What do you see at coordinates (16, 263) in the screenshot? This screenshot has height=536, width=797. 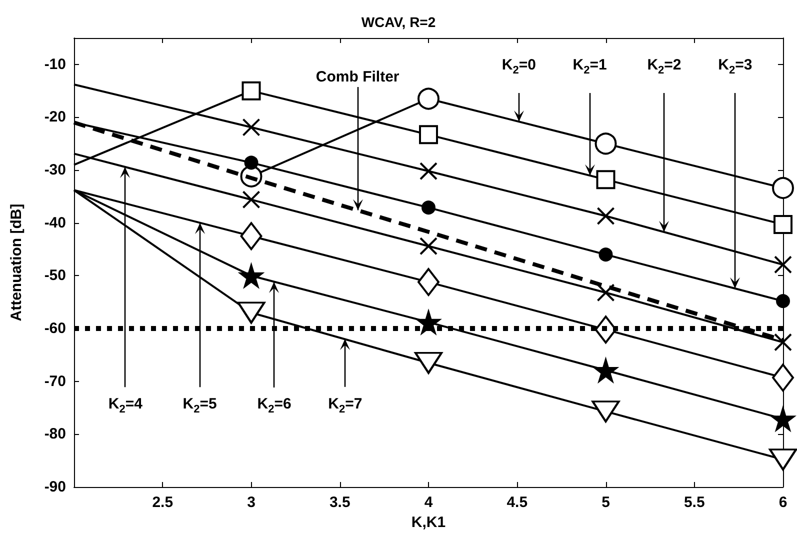 I see `y-axis-title: Attenuation [dB]` at bounding box center [16, 263].